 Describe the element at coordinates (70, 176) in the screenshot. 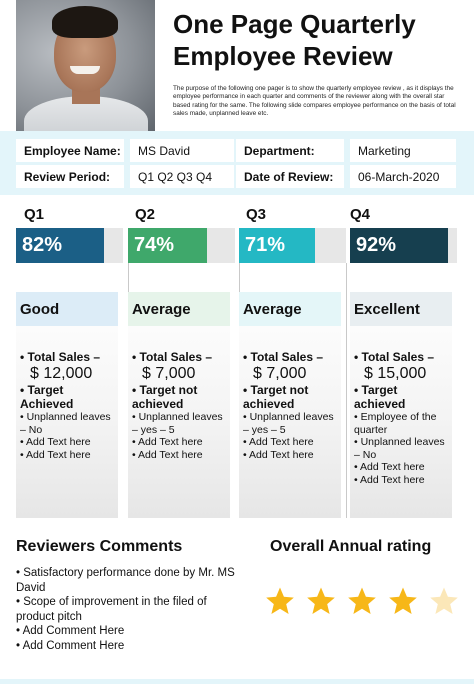

I see `review-period-label: Review Period:` at that location.